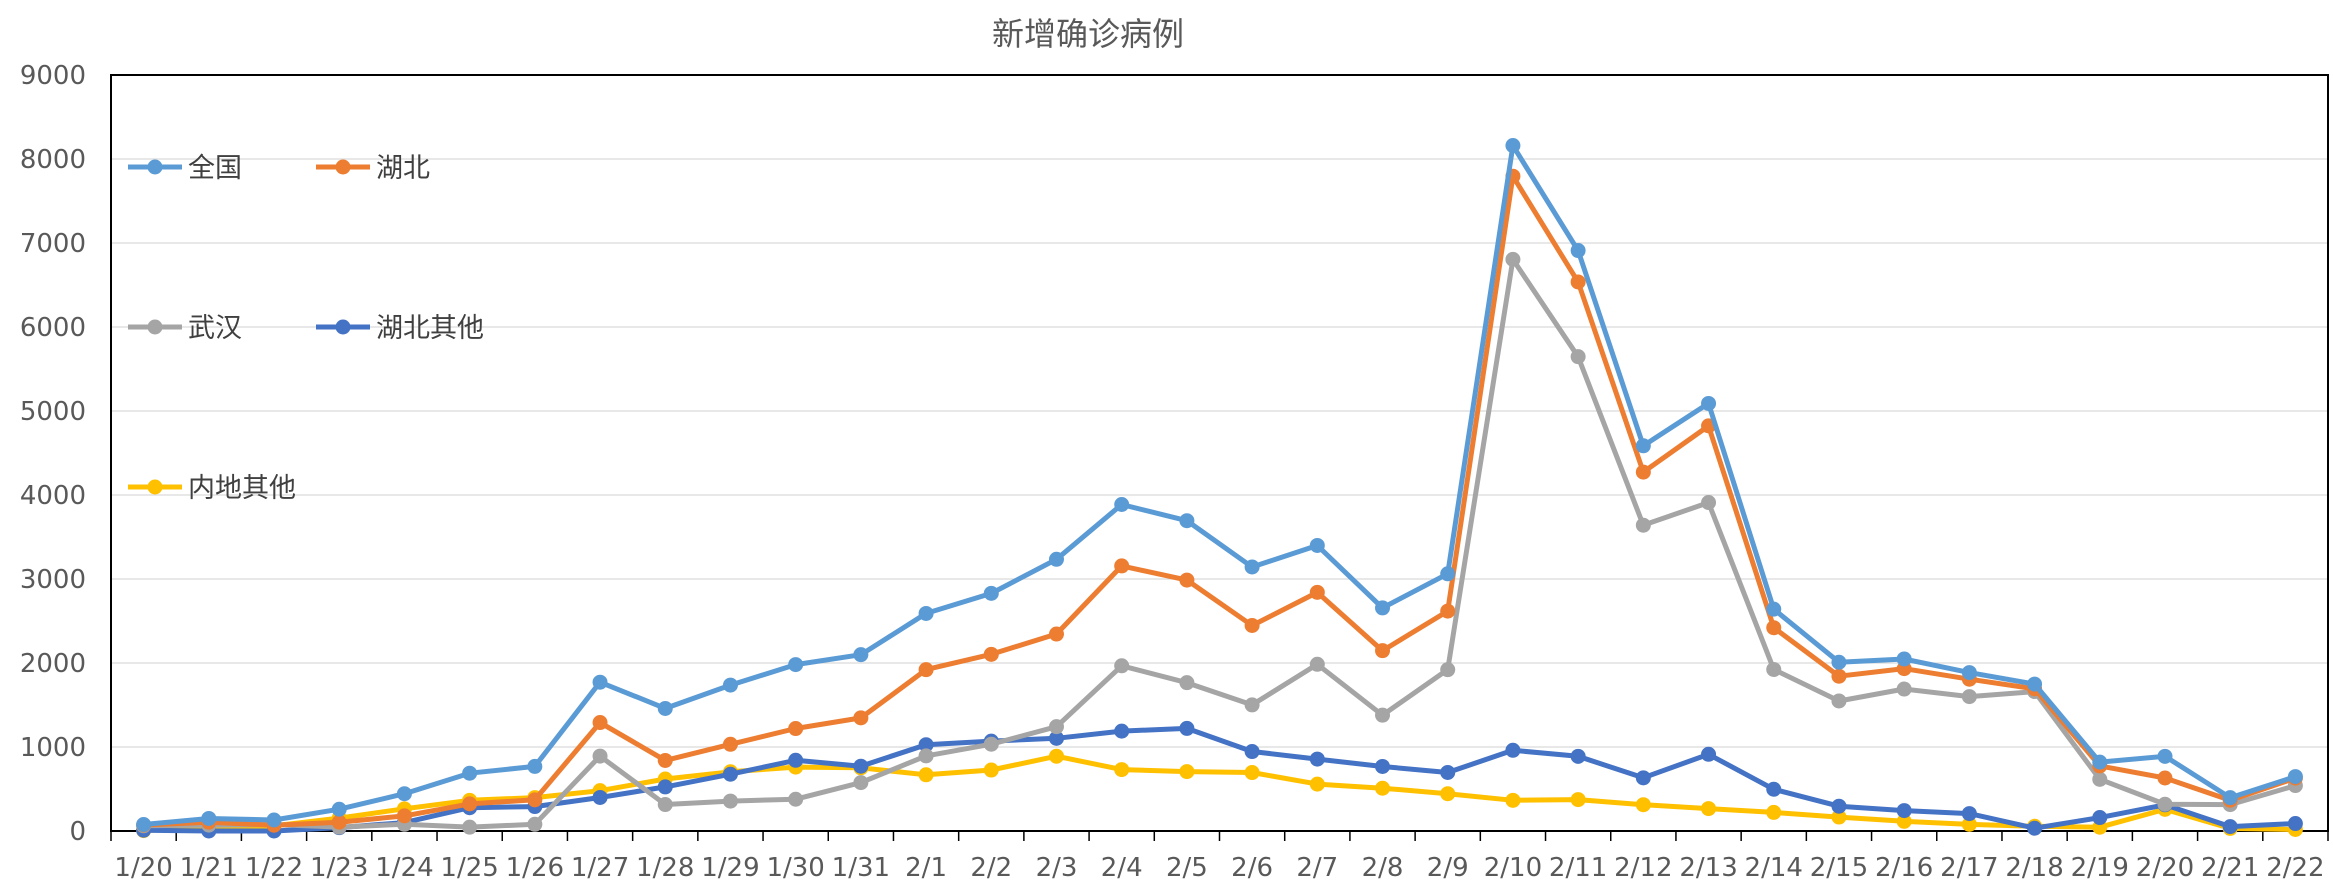 Image resolution: width=2333 pixels, height=894 pixels. What do you see at coordinates (2034, 868) in the screenshot?
I see `x-tick-label: 2/18` at bounding box center [2034, 868].